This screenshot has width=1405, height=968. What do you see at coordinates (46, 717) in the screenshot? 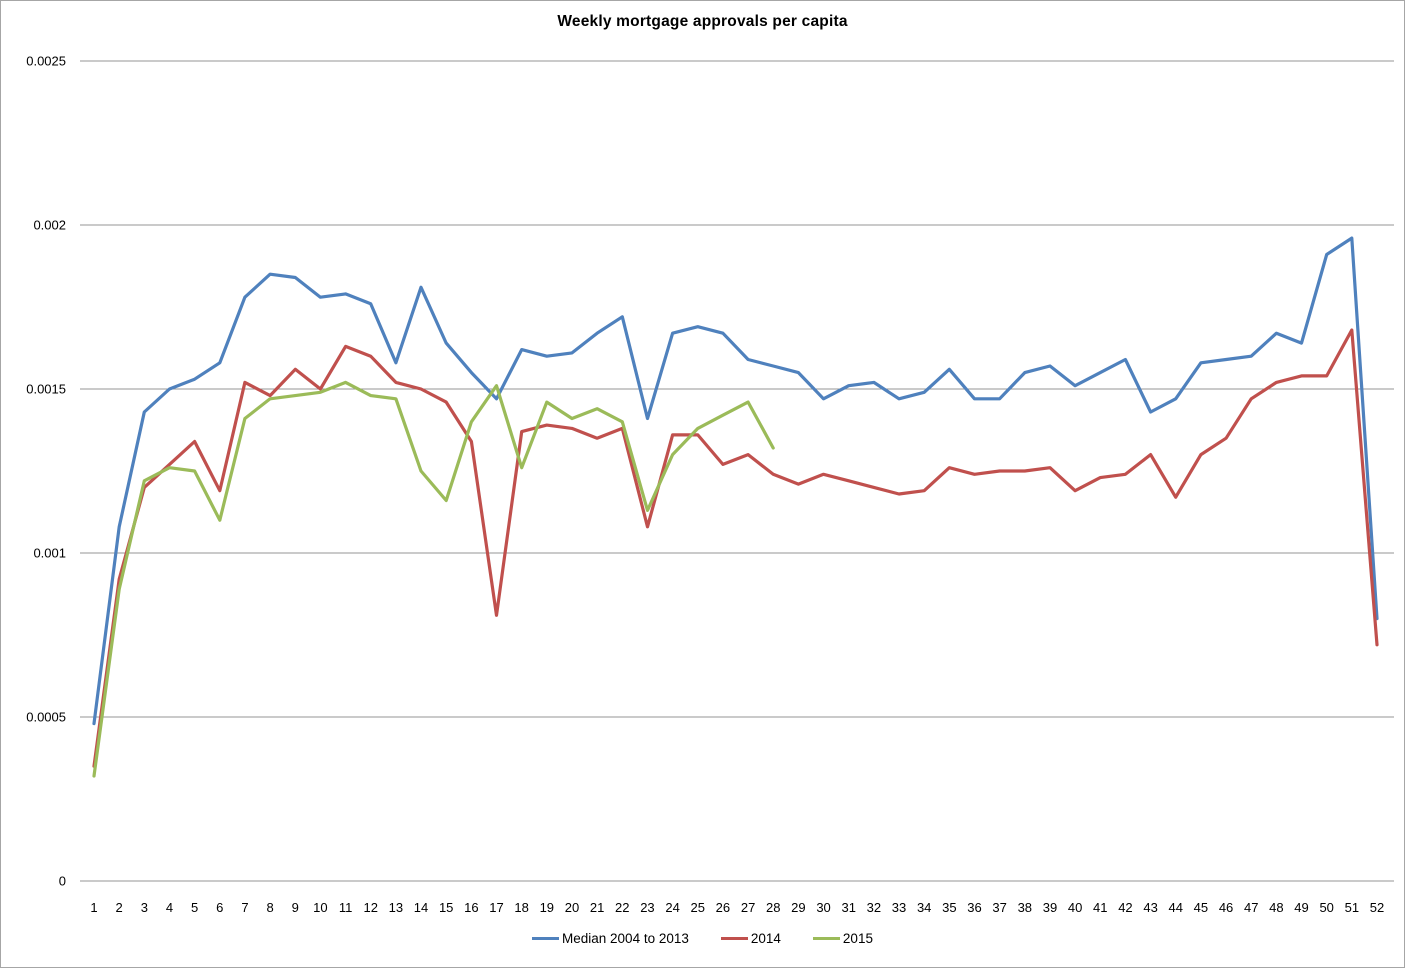
I see `y-tick-label: 0.0005` at bounding box center [46, 717].